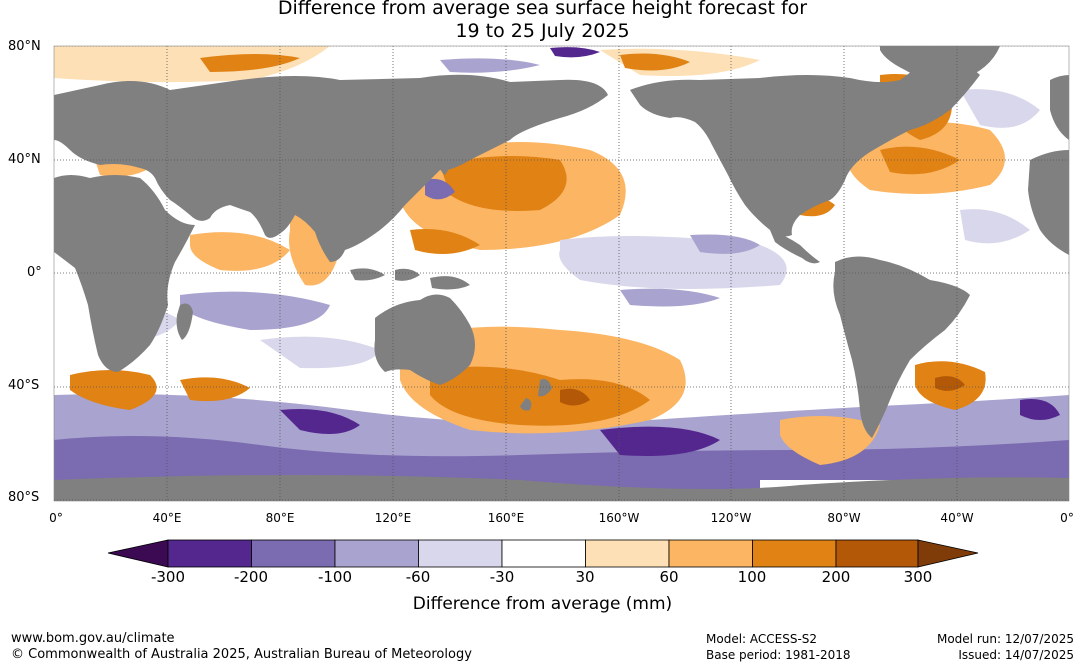 The width and height of the screenshot is (1085, 667). Describe the element at coordinates (502, 577) in the screenshot. I see `colorbar-tick-label: -30` at that location.